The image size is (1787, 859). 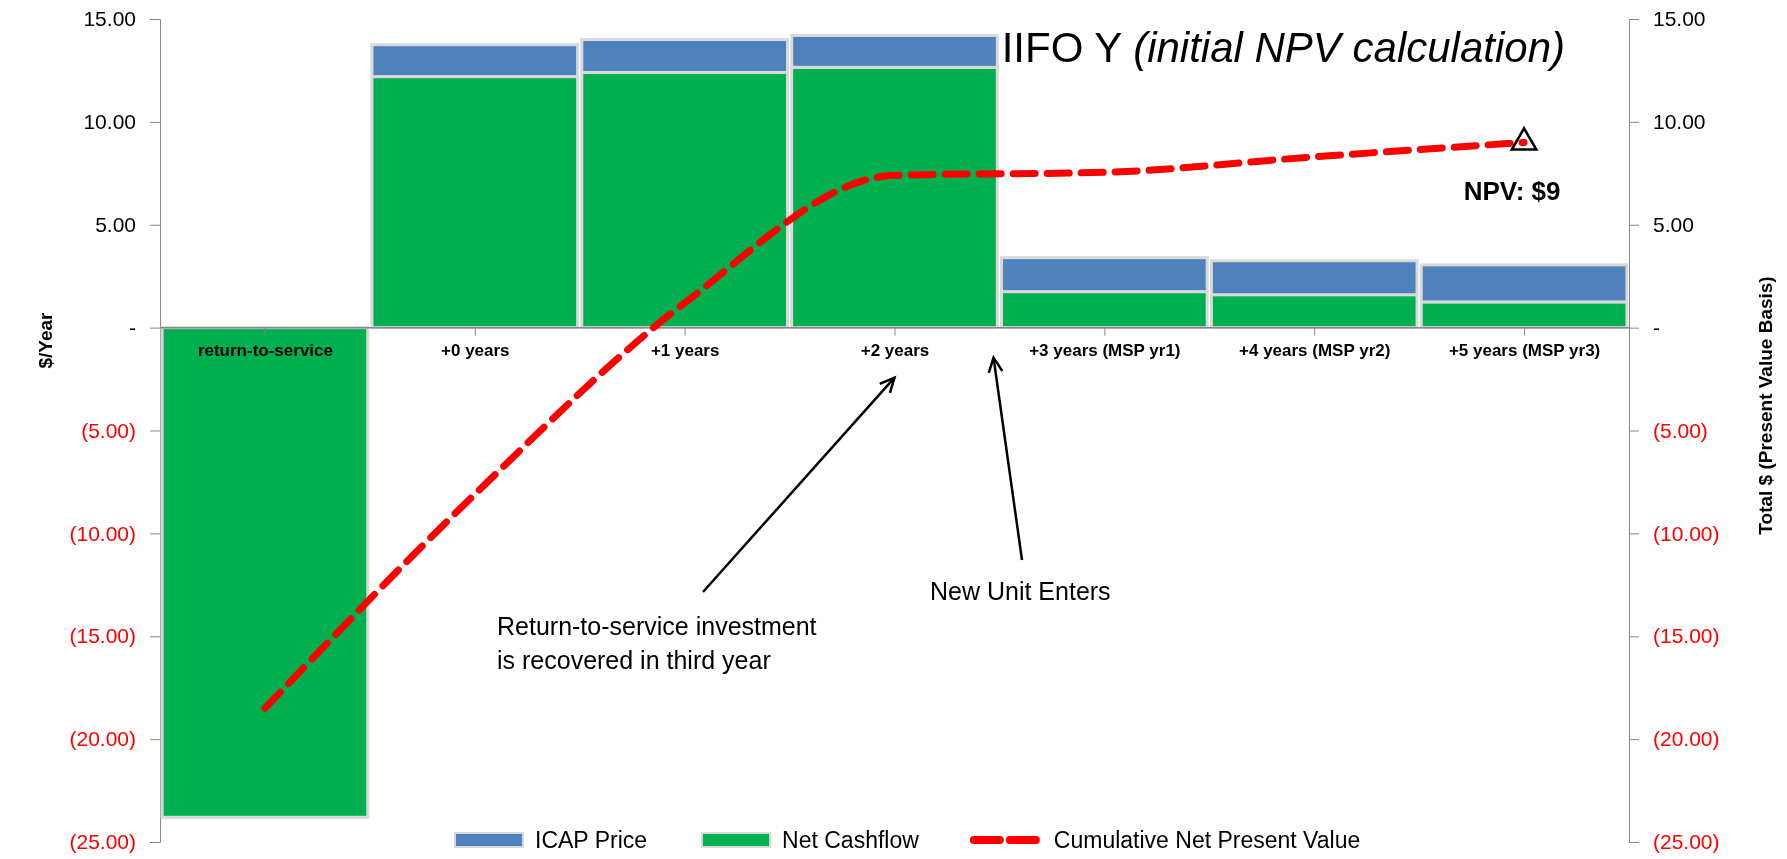 I want to click on y-tick-label: (25.00), so click(x=102, y=842).